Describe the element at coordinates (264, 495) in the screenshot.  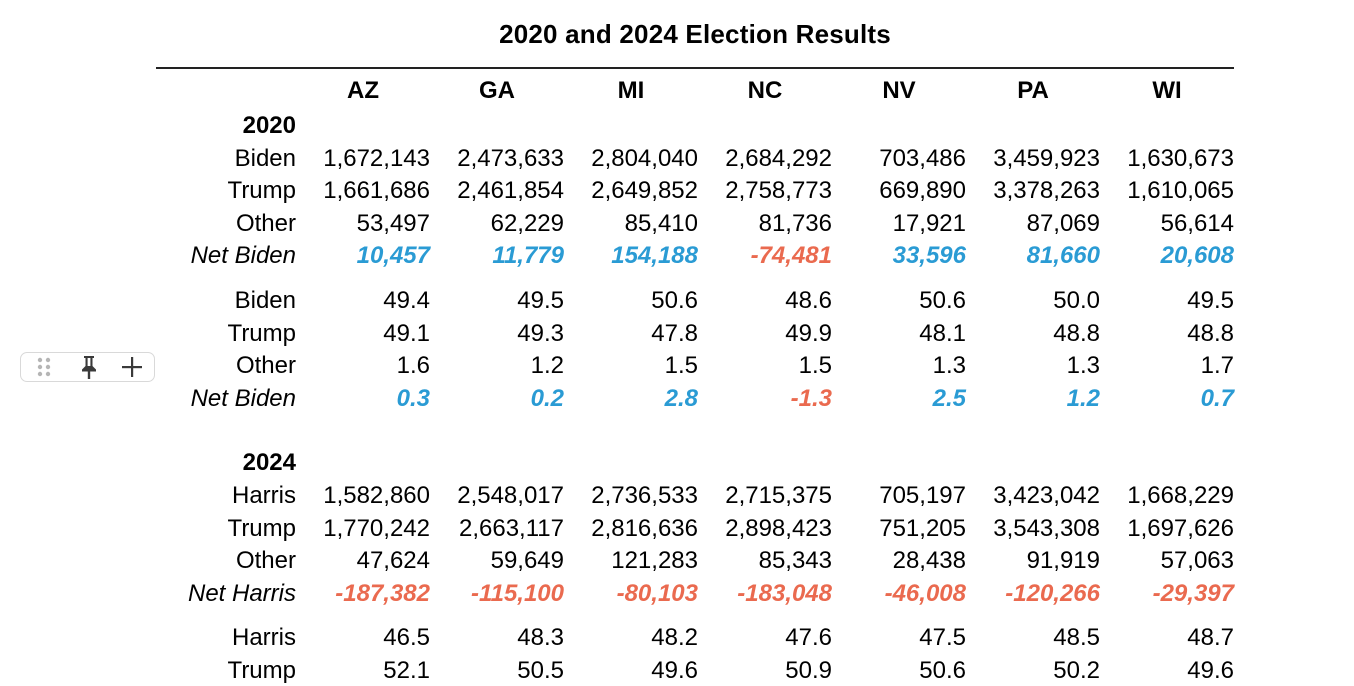
I see `row-label: Harris` at that location.